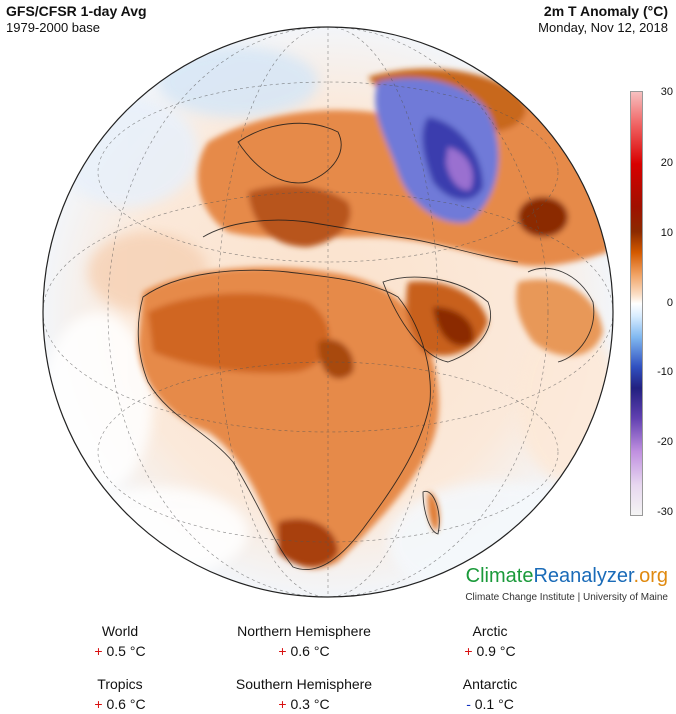  Describe the element at coordinates (666, 163) in the screenshot. I see `colorbar-tick: 20` at that location.